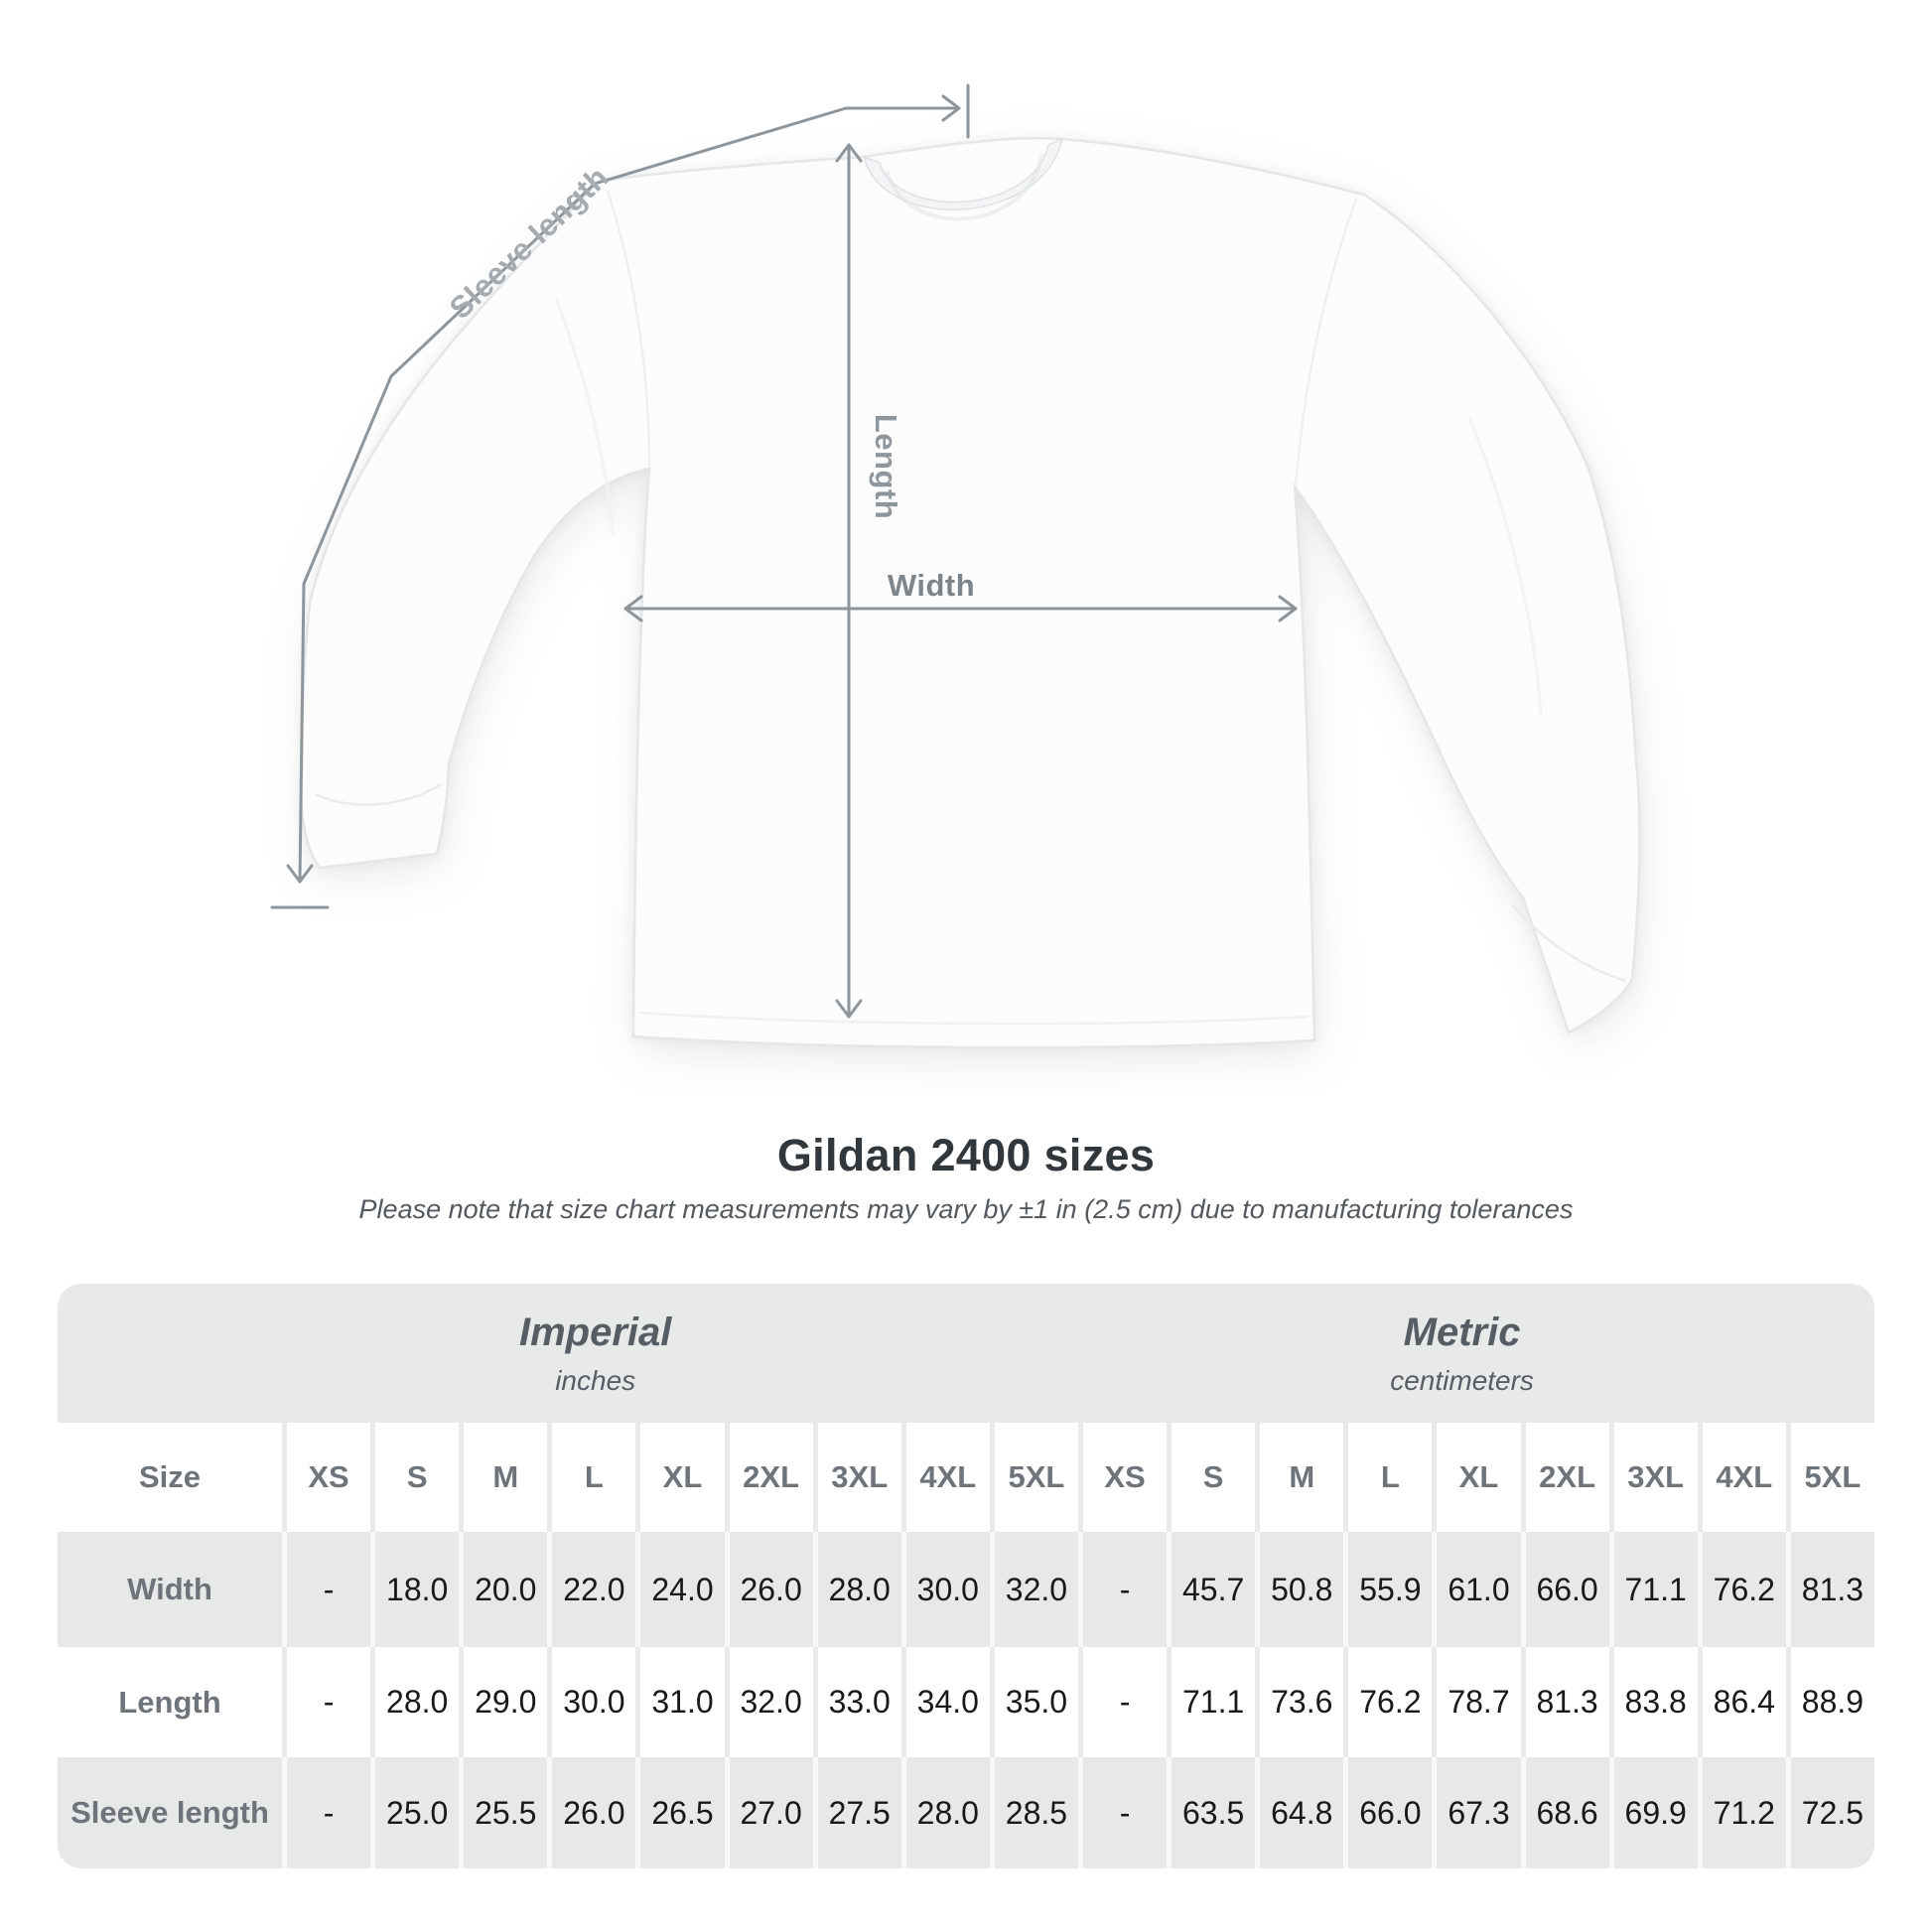  Describe the element at coordinates (1125, 1702) in the screenshot. I see `value-cell-length-metric-xs: -` at that location.